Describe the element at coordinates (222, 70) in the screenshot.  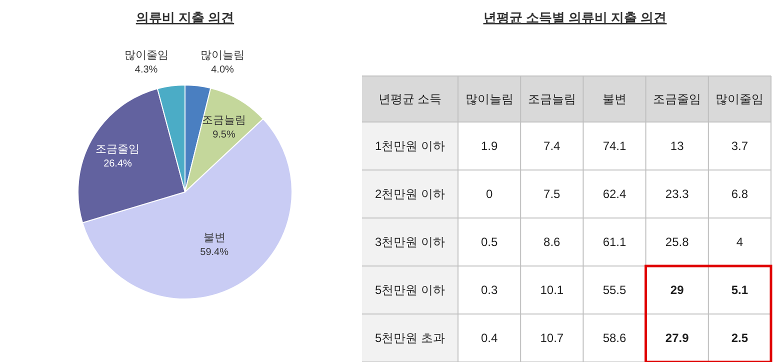
I see `data-label: 4.0%` at that location.